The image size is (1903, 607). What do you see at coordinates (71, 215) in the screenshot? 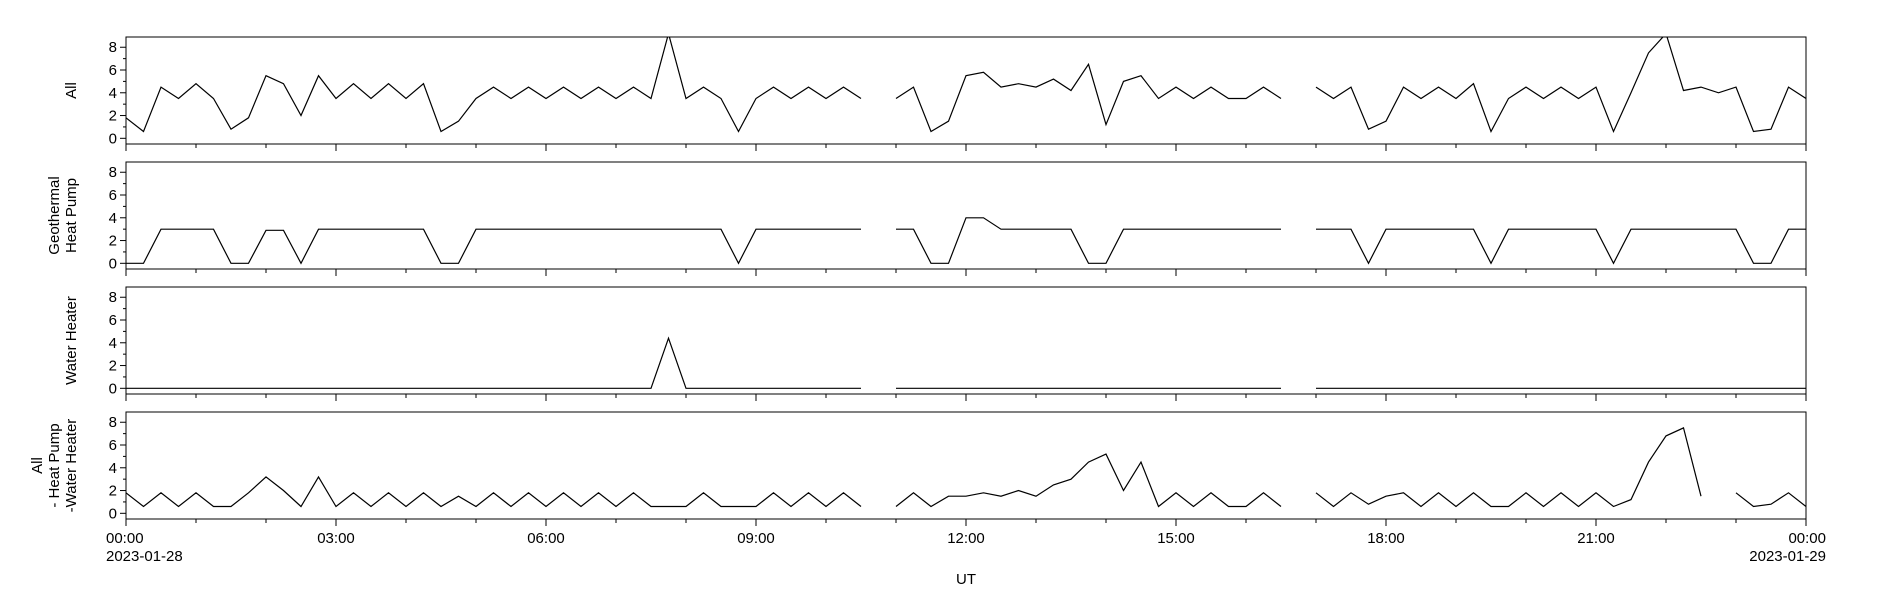
I see `y-axis-label: Heat Pump` at bounding box center [71, 215].